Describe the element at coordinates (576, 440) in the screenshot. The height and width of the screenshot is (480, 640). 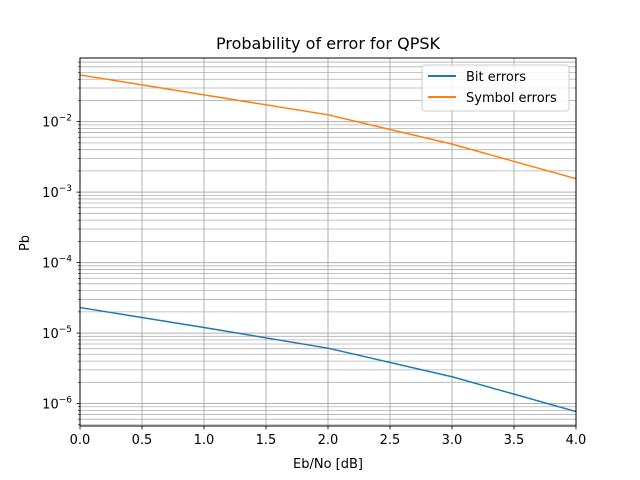
I see `x-tick-label: 4.0` at that location.